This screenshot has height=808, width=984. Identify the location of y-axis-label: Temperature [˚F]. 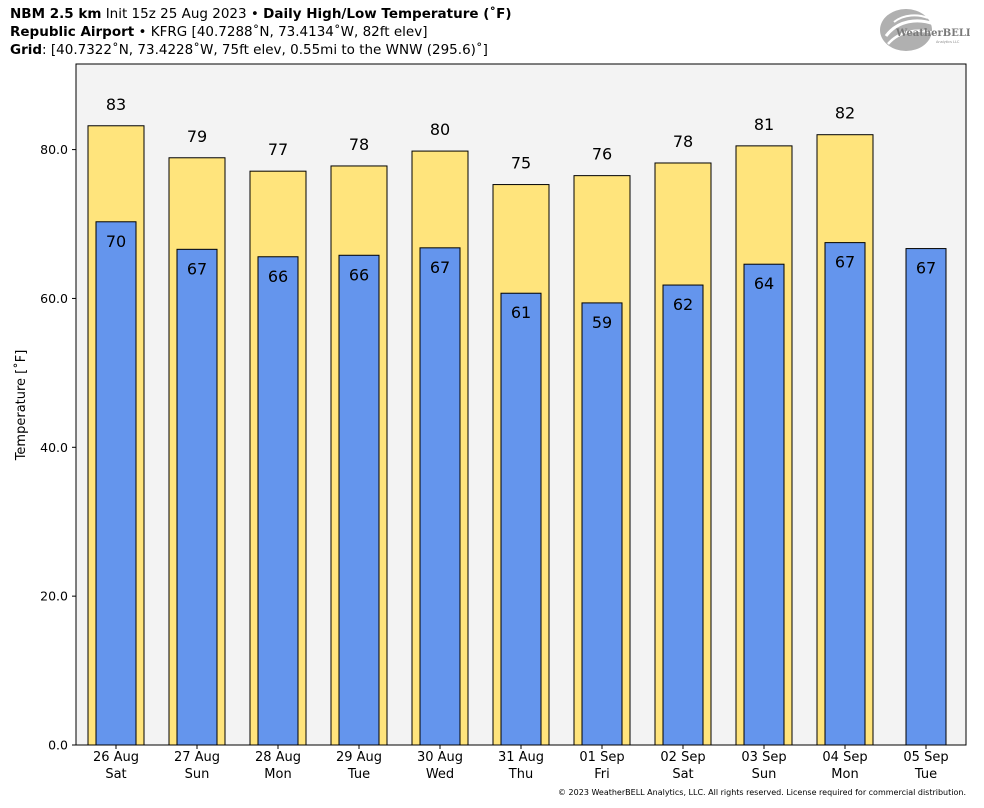
(21, 406).